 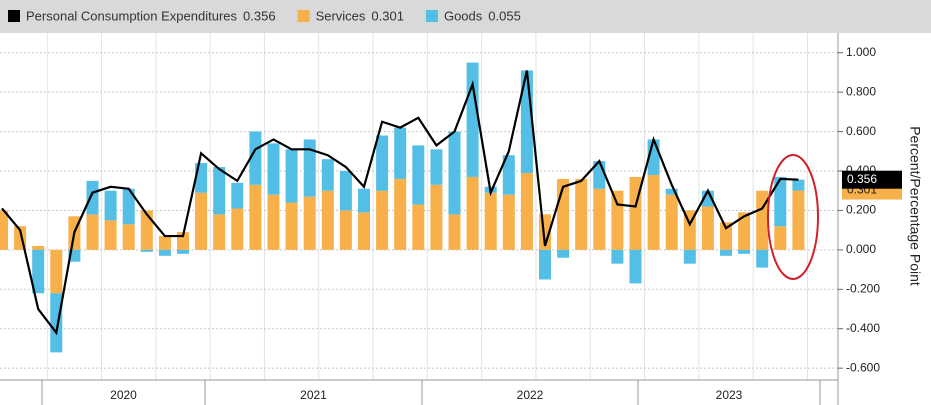 What do you see at coordinates (861, 91) in the screenshot?
I see `y-tick-label: 0.800` at bounding box center [861, 91].